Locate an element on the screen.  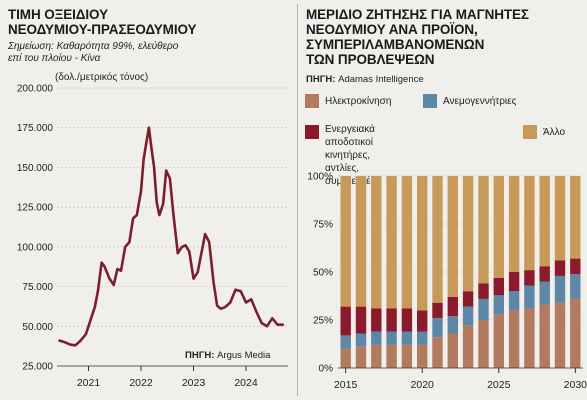
legend-label-other: Άλλο is located at coordinates (554, 132).